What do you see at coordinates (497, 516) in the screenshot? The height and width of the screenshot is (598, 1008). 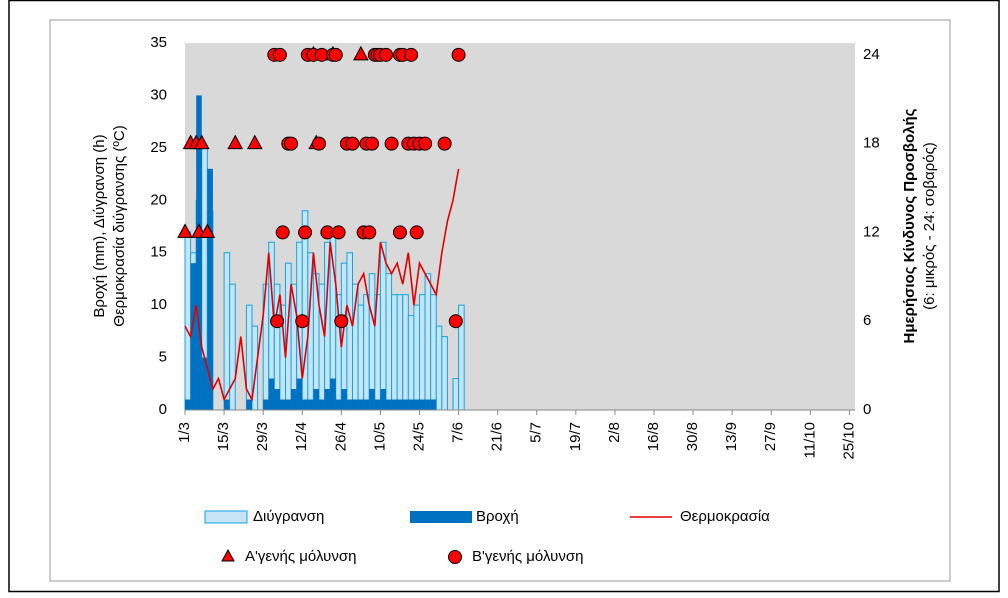 I see `legend-label: Βροχή` at bounding box center [497, 516].